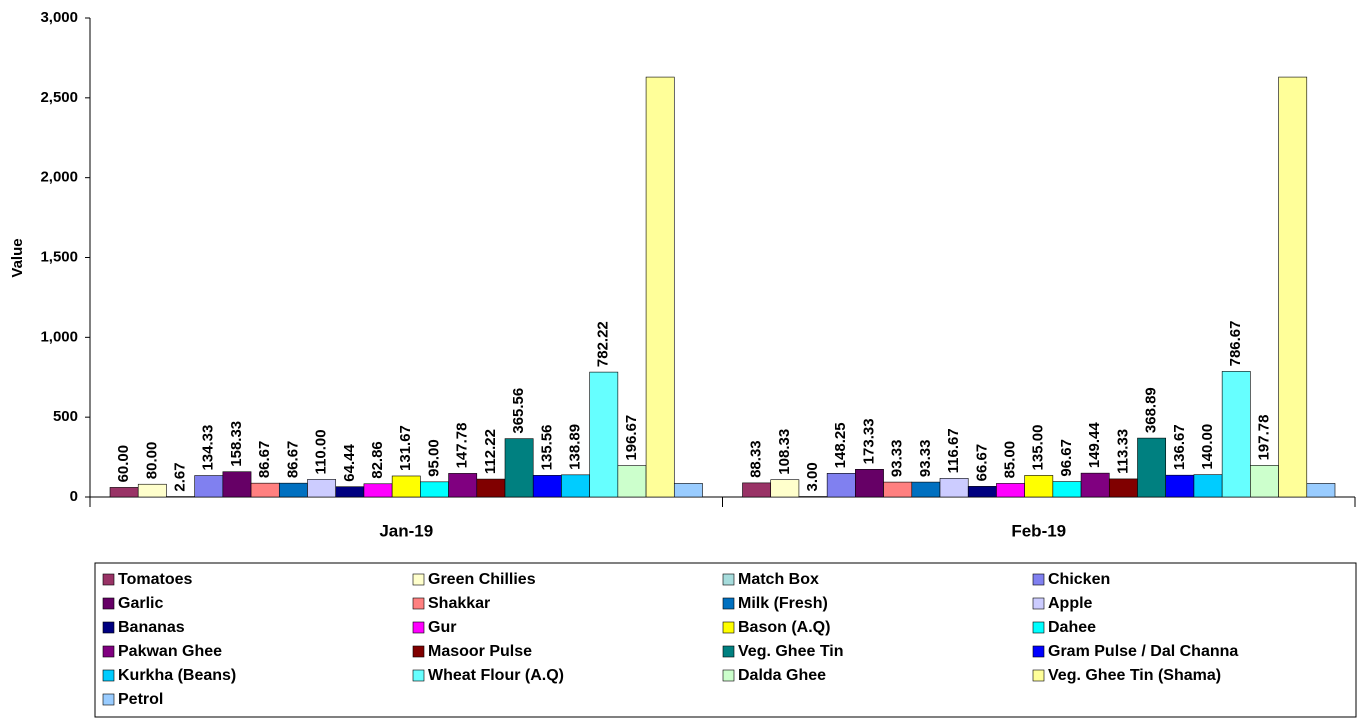 The image size is (1362, 724). I want to click on legend-label: Bason (A.Q), so click(784, 627).